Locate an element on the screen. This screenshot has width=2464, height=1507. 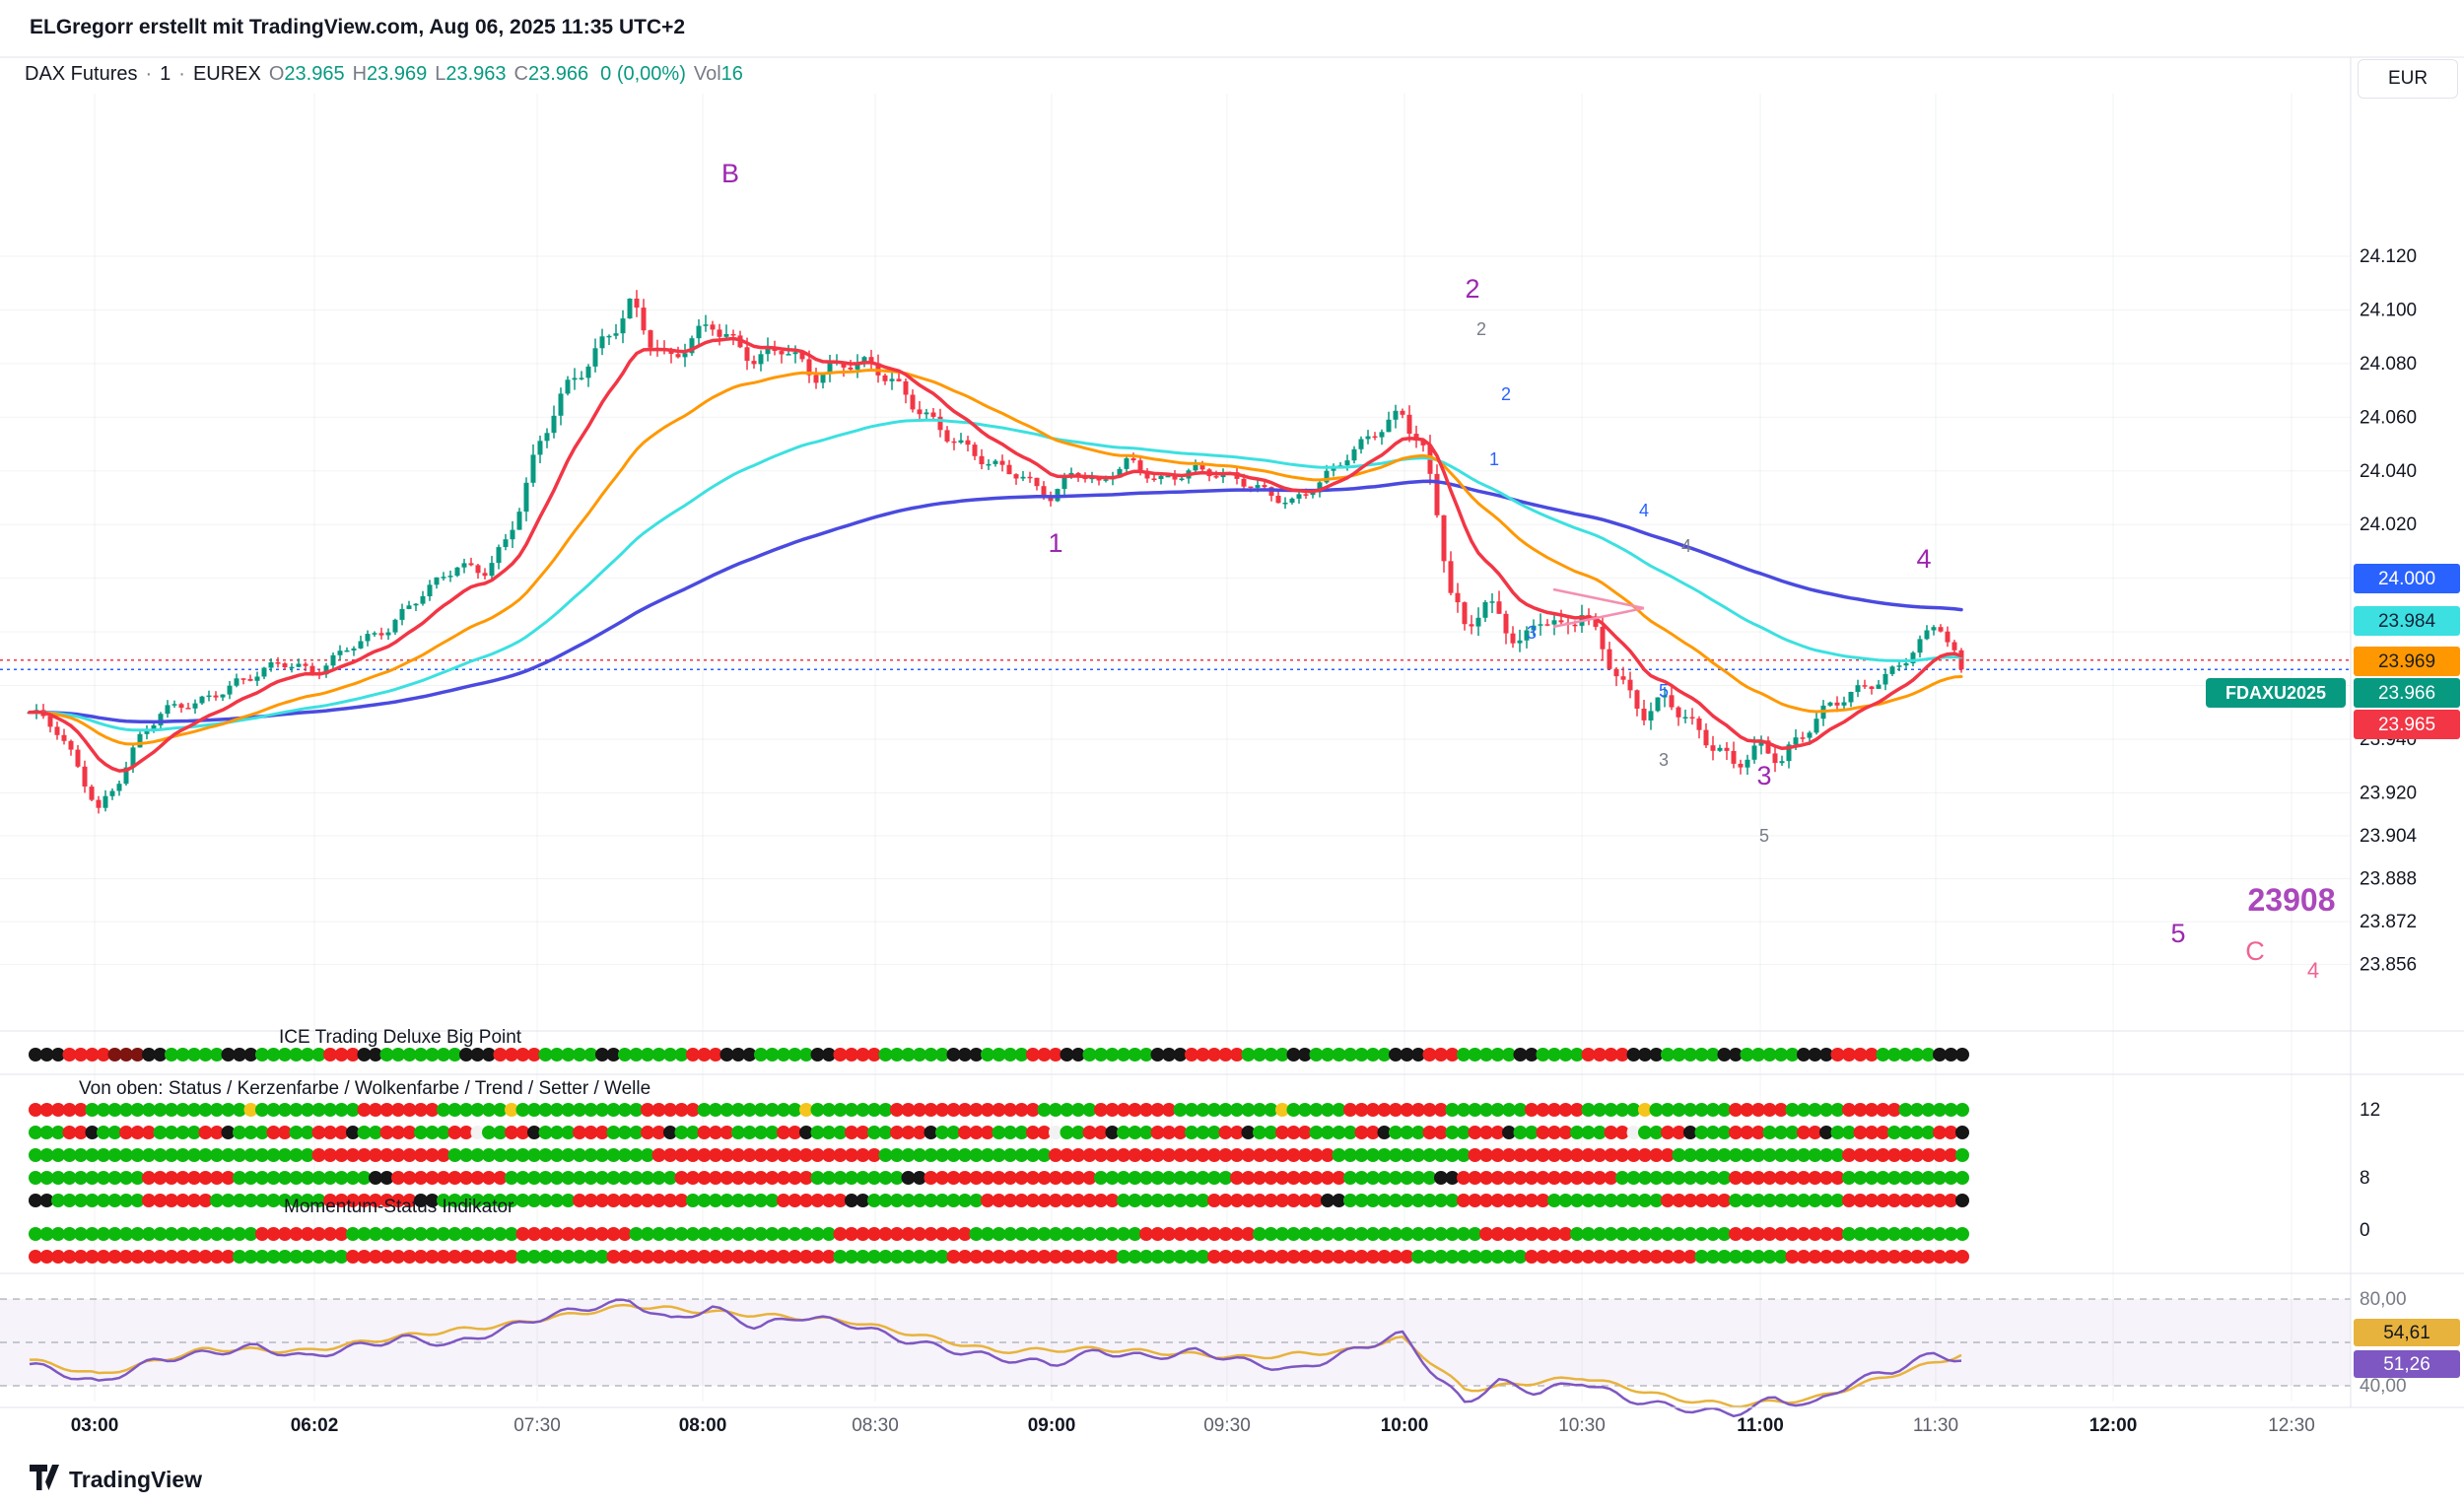
legend-volume-value: 16 is located at coordinates (731, 74).